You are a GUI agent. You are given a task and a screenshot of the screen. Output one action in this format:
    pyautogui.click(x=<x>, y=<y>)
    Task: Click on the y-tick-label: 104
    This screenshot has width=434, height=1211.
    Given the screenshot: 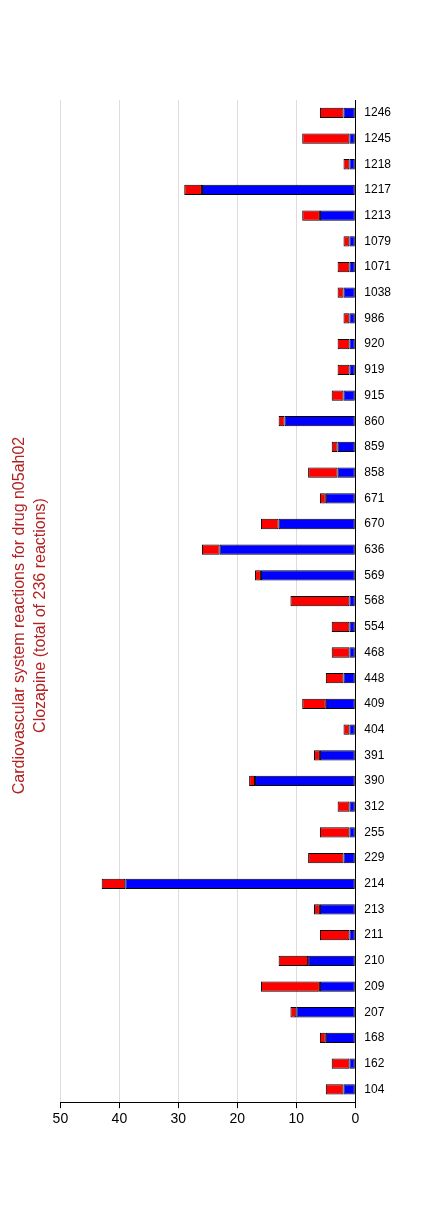 What is the action you would take?
    pyautogui.click(x=374, y=1088)
    